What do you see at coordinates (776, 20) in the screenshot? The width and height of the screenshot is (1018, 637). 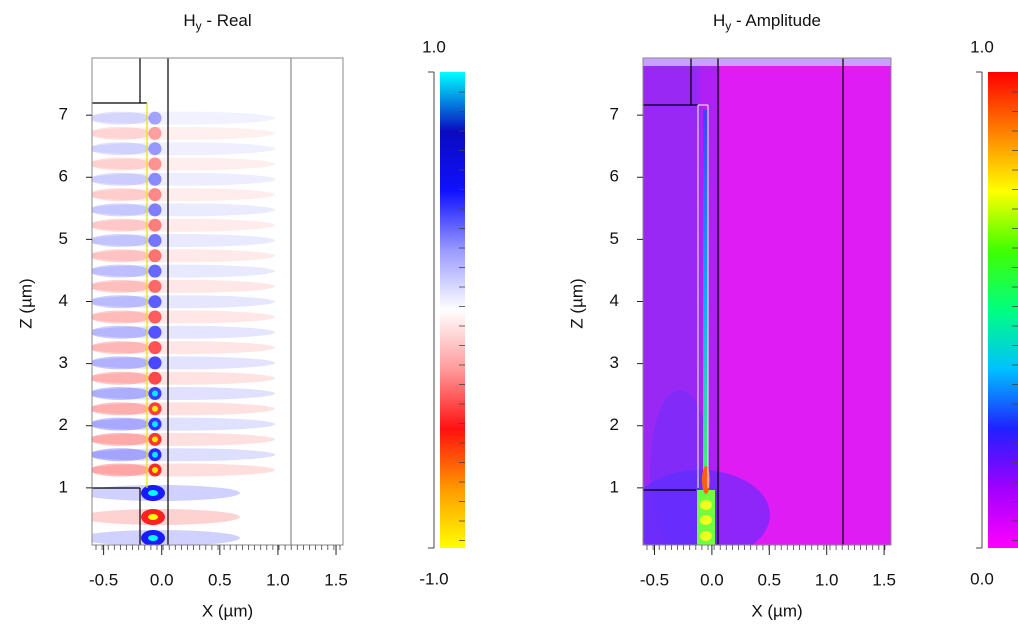 I see `title-rest: - Amplitude` at bounding box center [776, 20].